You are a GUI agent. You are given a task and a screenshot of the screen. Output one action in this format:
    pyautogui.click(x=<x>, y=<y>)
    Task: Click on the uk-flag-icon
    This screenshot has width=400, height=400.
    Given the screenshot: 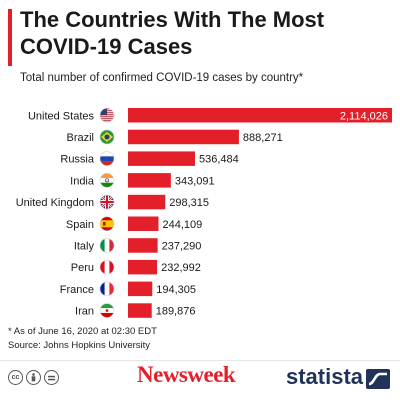 What is the action you would take?
    pyautogui.click(x=107, y=202)
    